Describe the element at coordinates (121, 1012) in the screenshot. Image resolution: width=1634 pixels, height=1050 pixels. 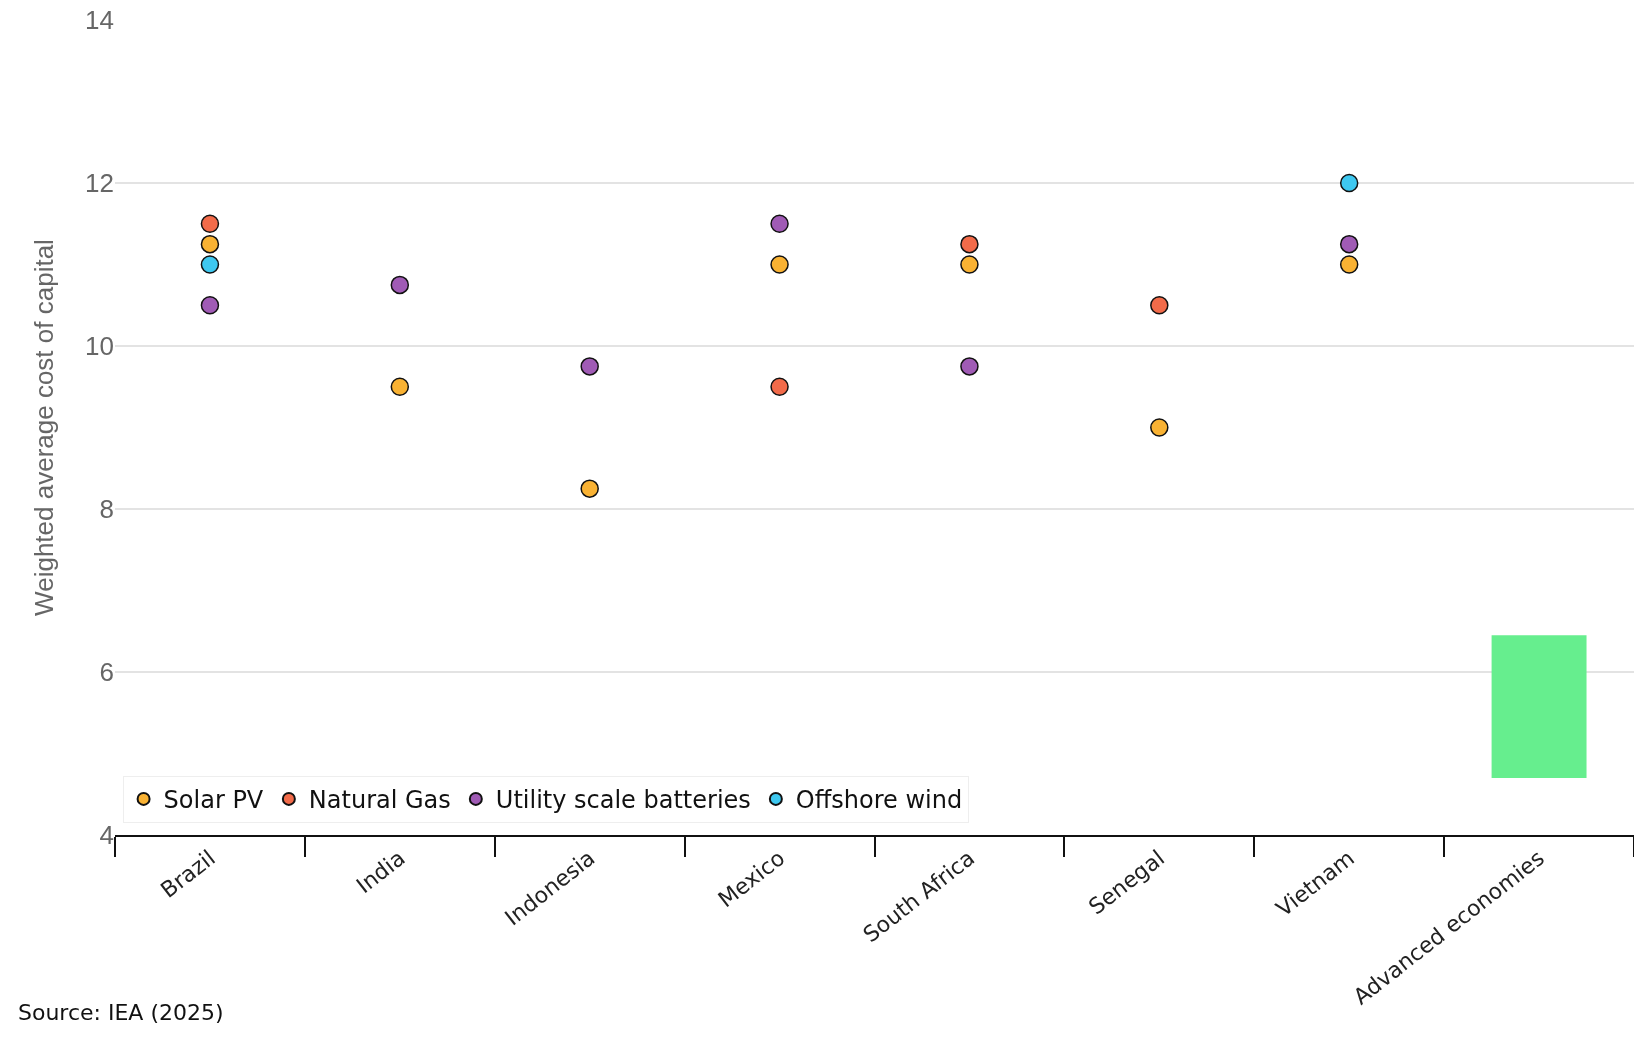
I see `source-note: Source: IEA (2025)` at that location.